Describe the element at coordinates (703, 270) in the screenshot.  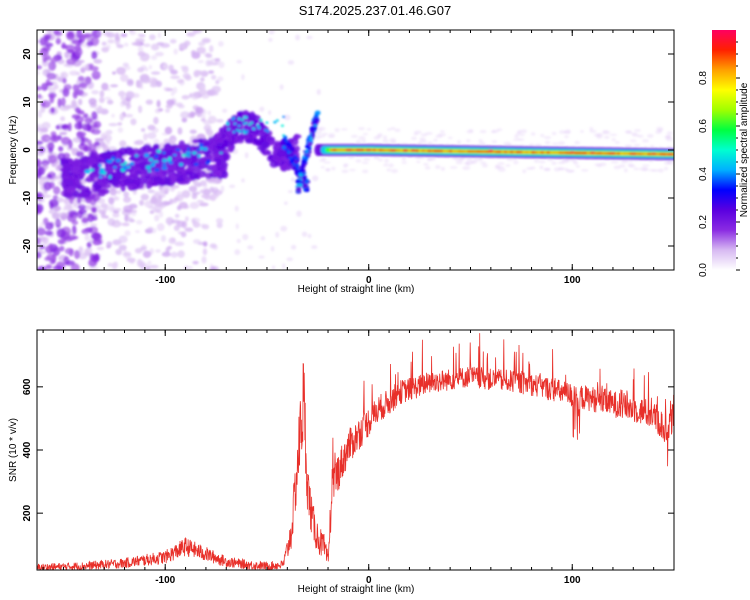
I see `colorbar-tick-label: 0.0` at that location.